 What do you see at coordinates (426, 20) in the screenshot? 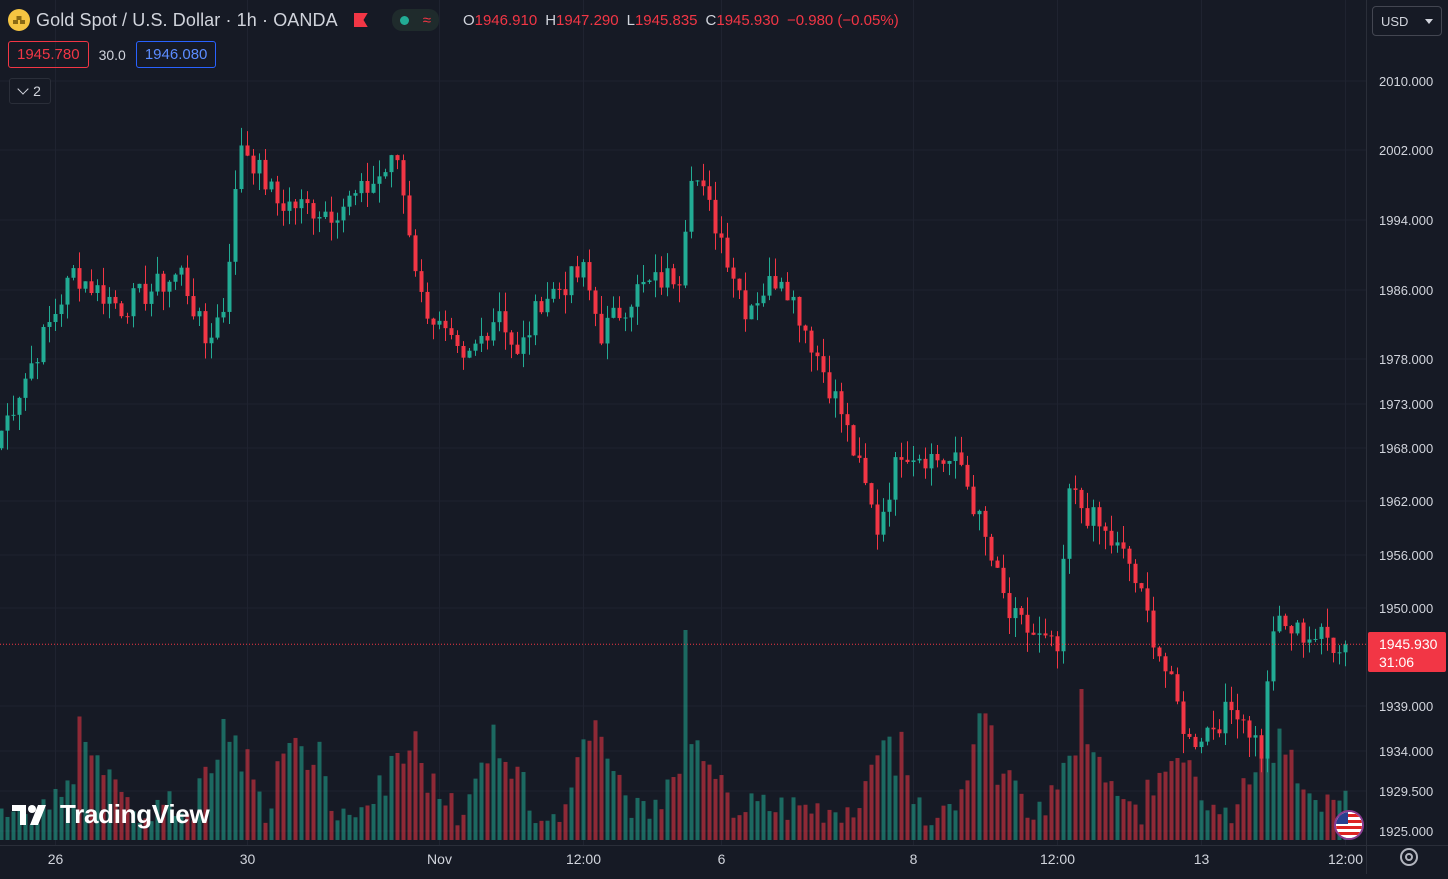
I see `wave-icon: ≈` at bounding box center [426, 20].